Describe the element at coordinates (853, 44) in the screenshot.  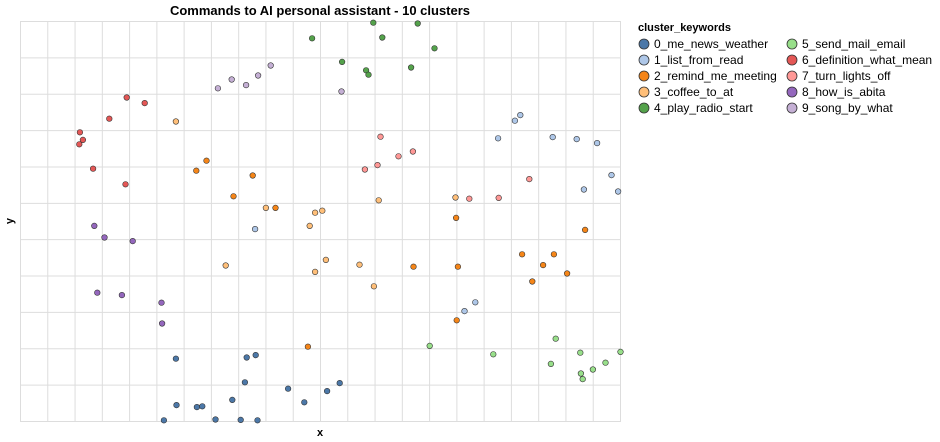
I see `legend-label: 5_send_mail_email` at that location.